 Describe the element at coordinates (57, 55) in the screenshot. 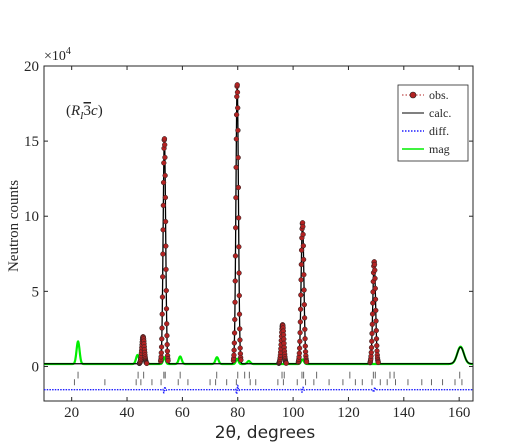

I see `y-multiplier-label: ×10⁴` at that location.